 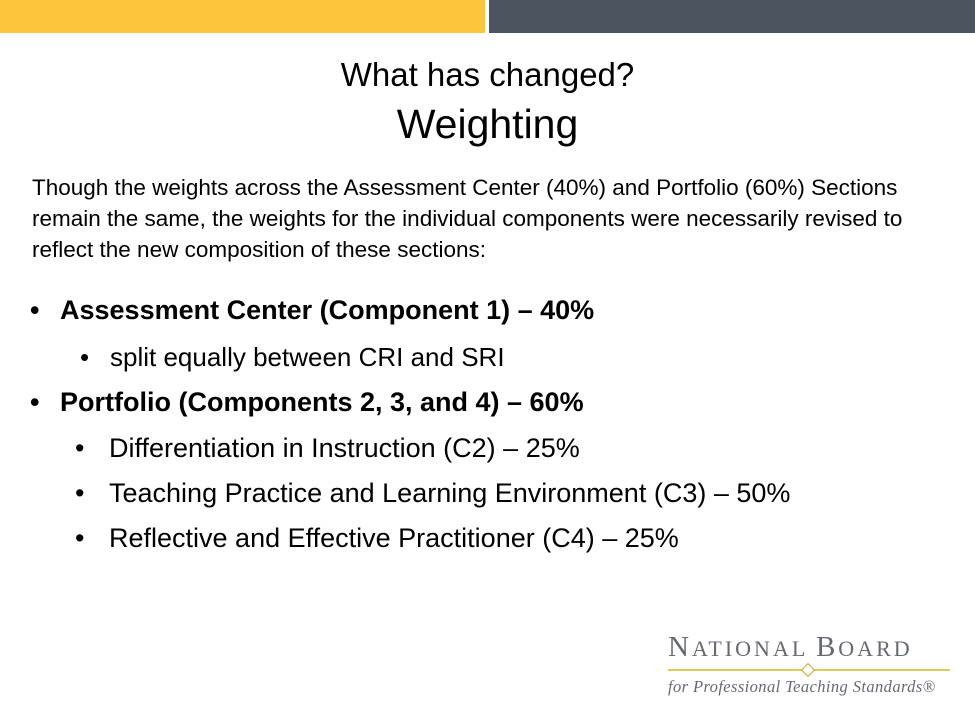 What do you see at coordinates (732, 16) in the screenshot?
I see `header-accent-bar-gray` at bounding box center [732, 16].